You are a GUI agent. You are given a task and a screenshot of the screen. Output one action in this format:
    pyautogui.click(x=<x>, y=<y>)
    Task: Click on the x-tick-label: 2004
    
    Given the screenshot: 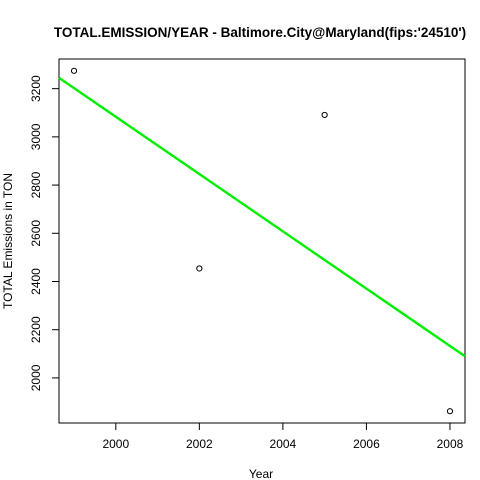 What is the action you would take?
    pyautogui.click(x=283, y=444)
    